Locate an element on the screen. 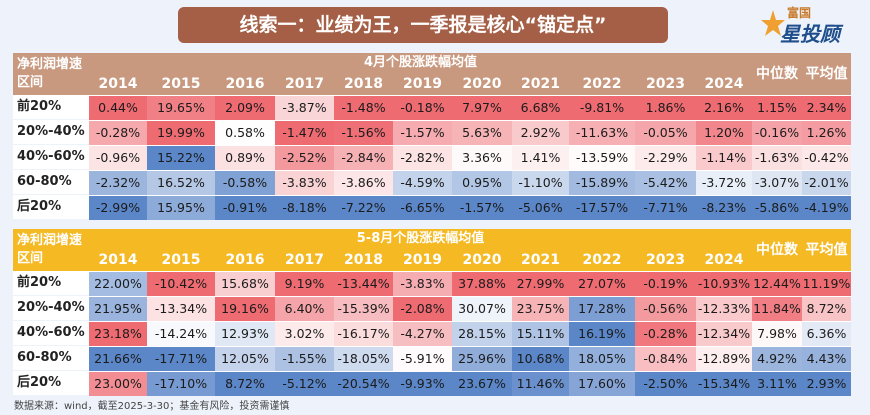 Image resolution: width=870 pixels, height=415 pixels. table-cell: -17.57% is located at coordinates (602, 207).